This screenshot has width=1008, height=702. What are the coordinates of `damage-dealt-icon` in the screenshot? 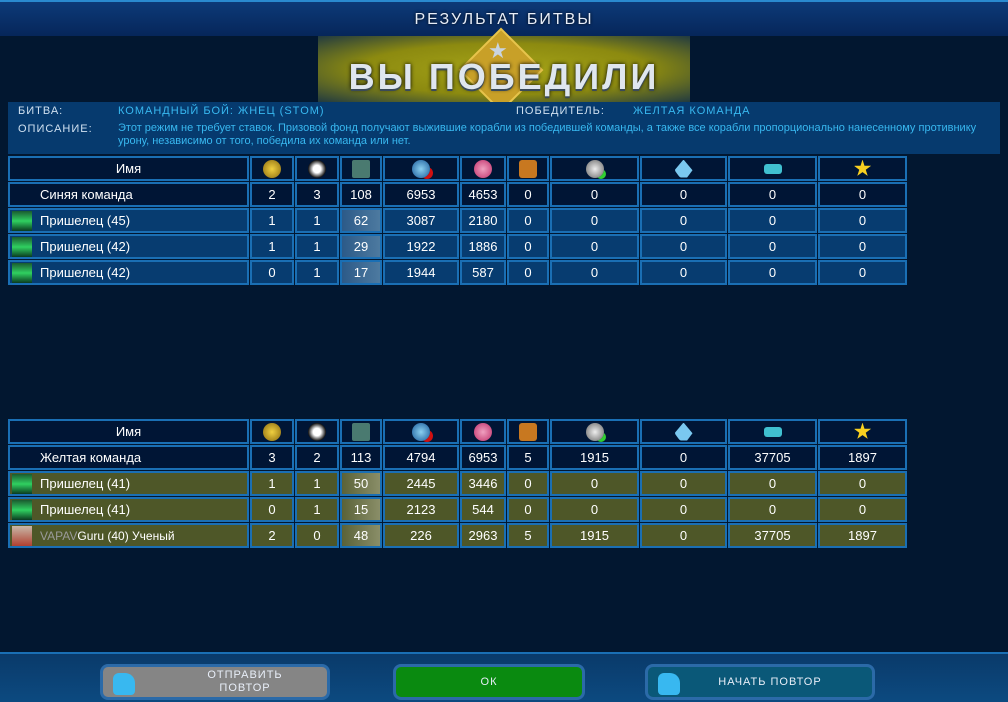 It's located at (483, 431).